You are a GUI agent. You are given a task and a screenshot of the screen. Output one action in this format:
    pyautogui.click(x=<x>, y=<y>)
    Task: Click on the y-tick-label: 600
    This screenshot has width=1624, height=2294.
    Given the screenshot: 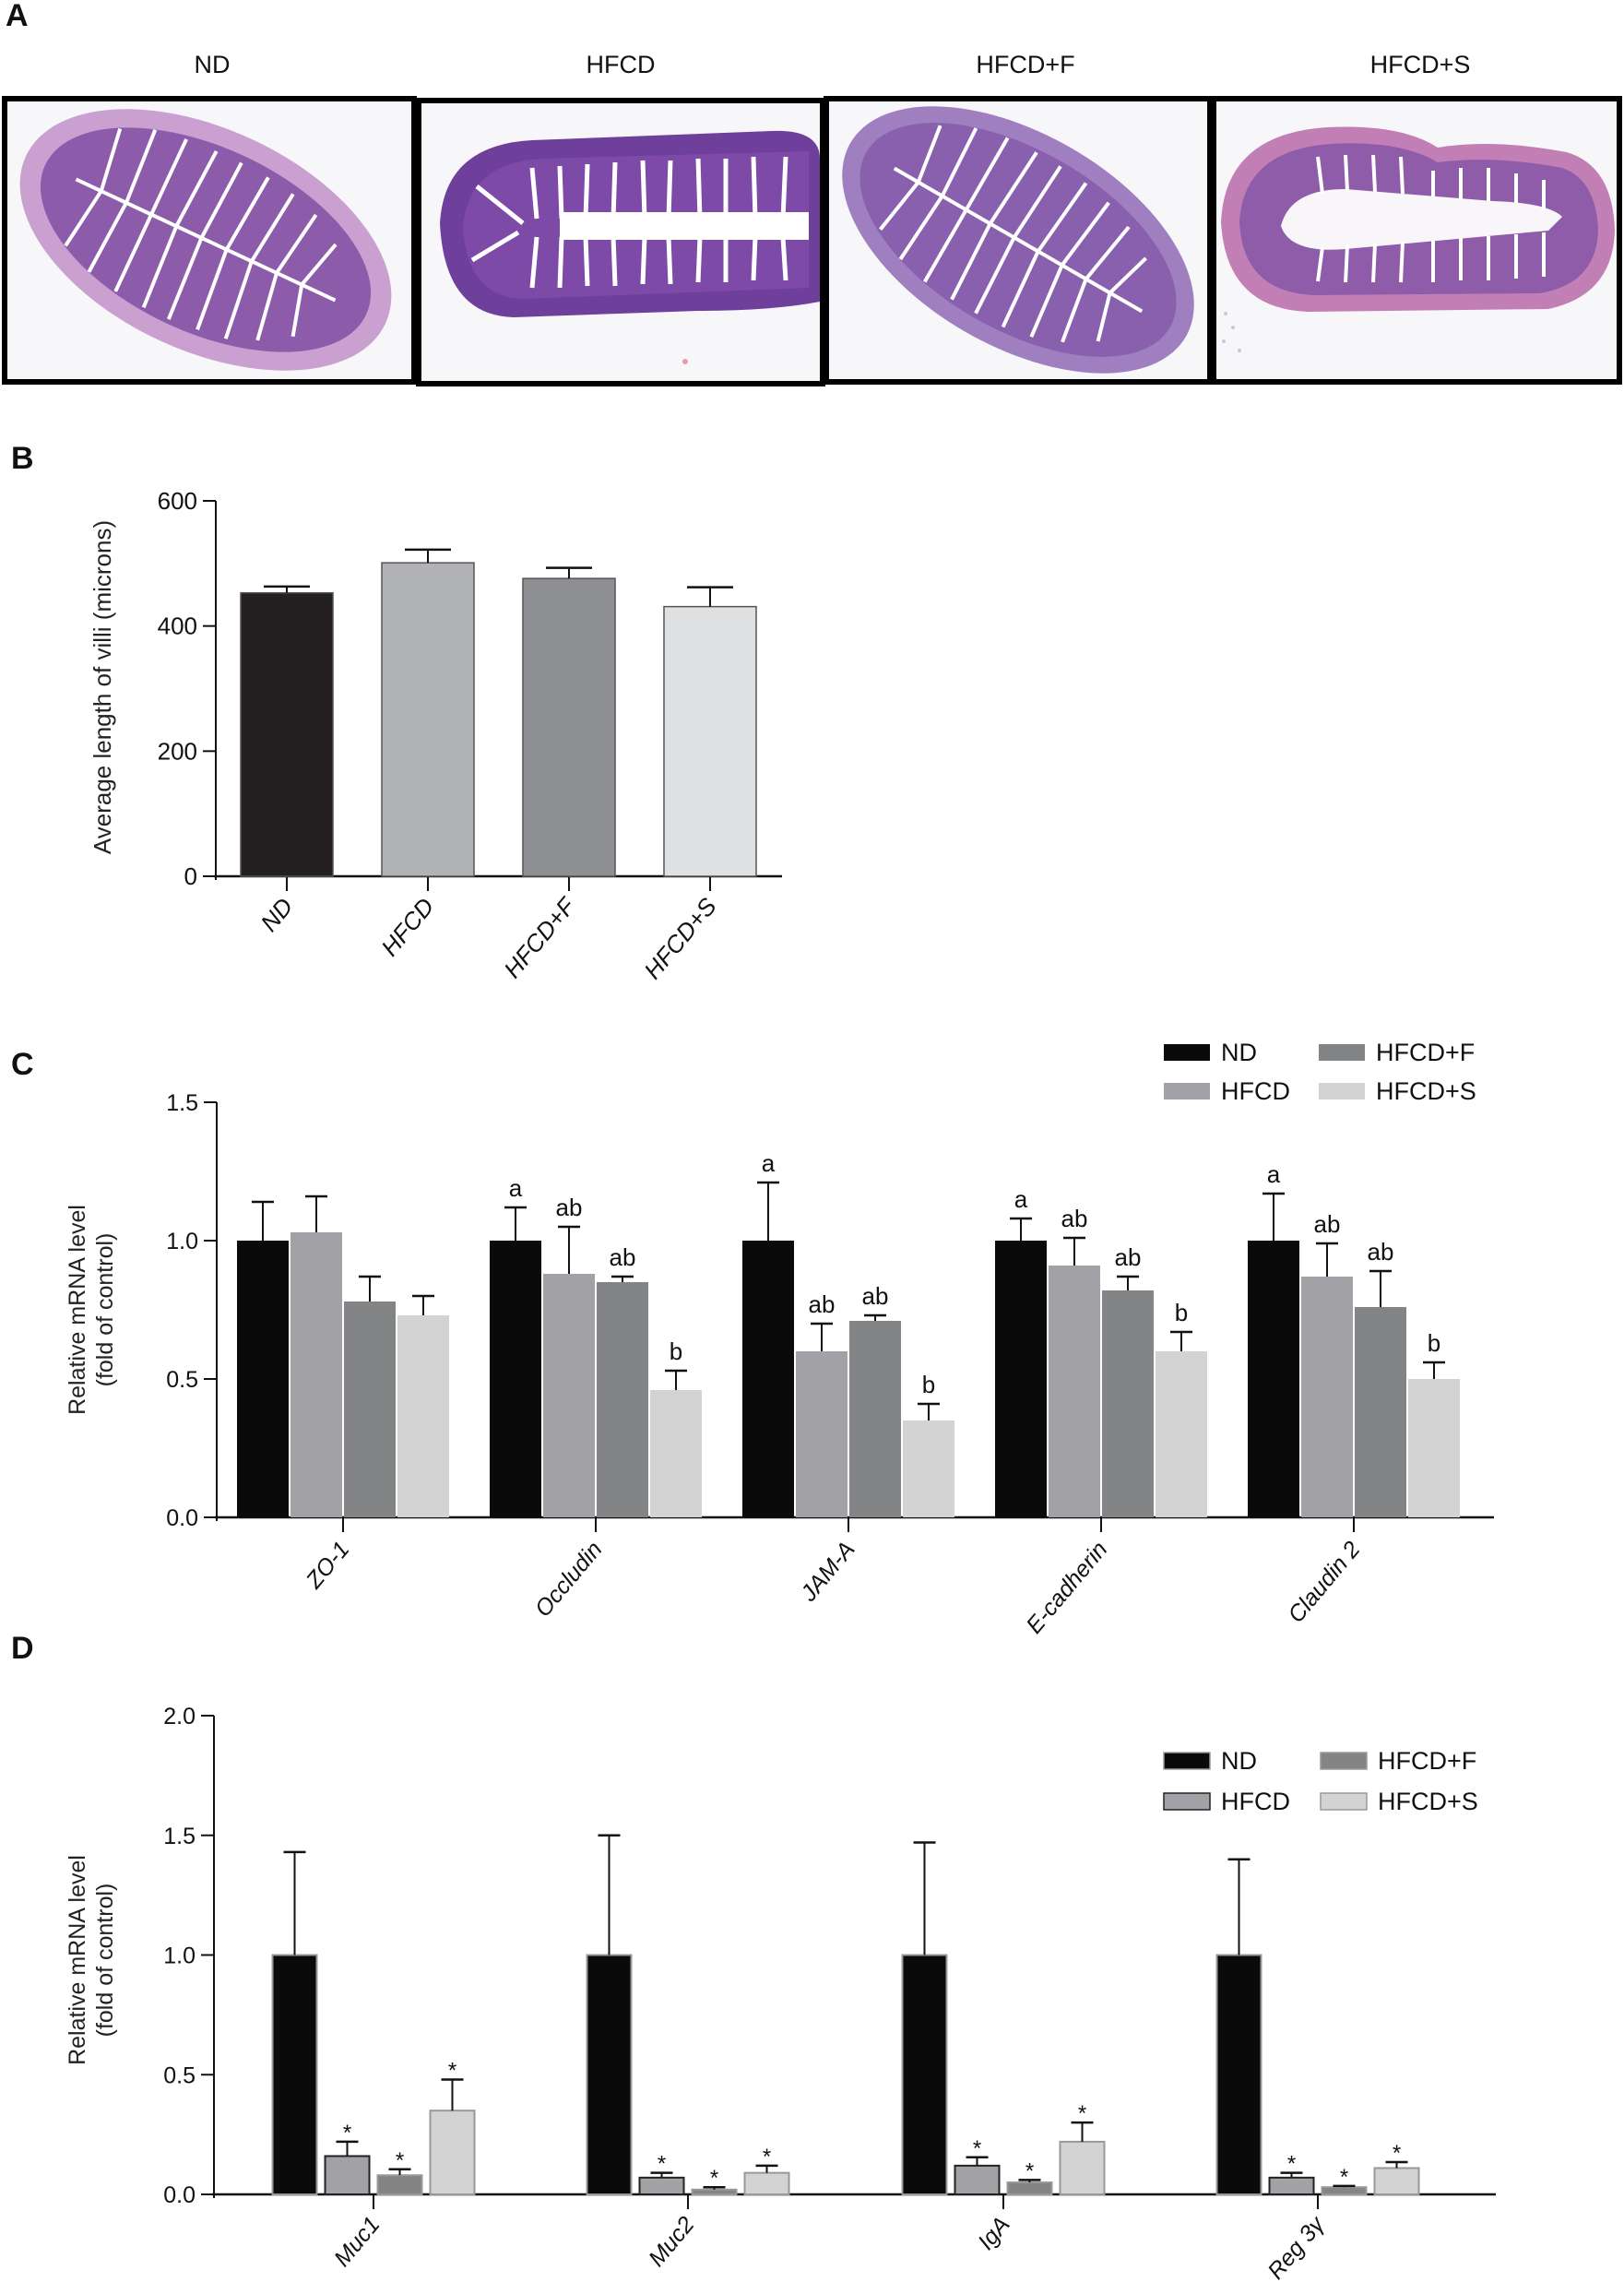 What is the action you would take?
    pyautogui.click(x=178, y=501)
    